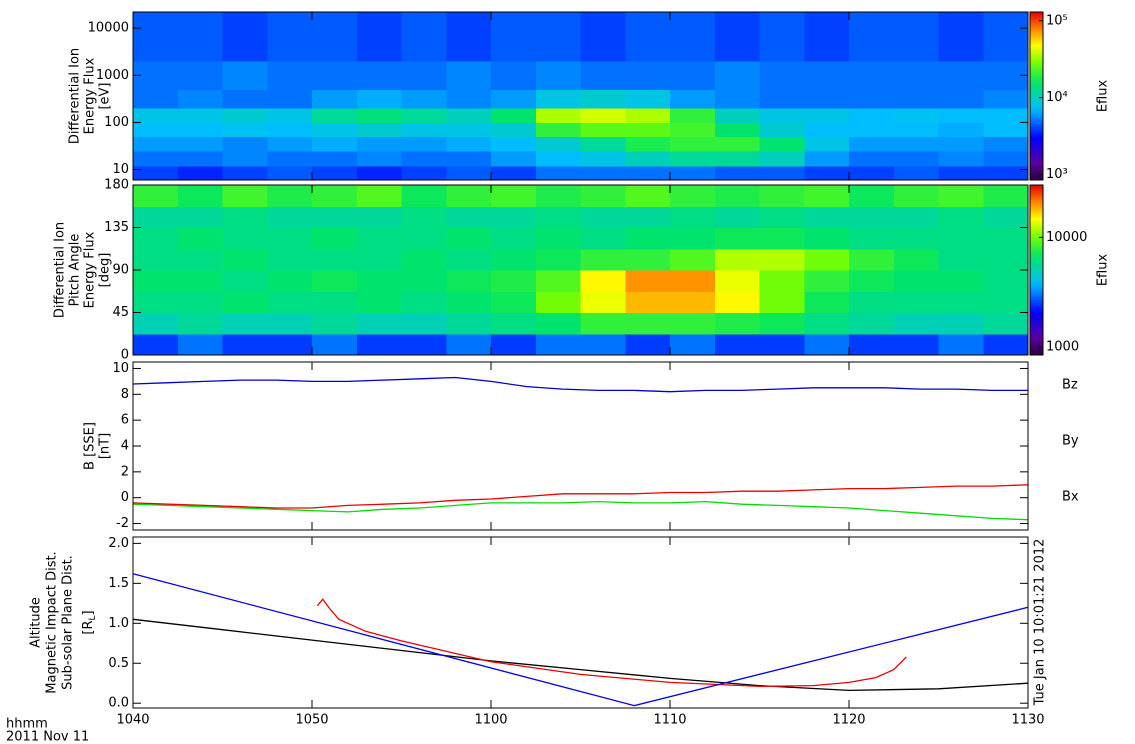  I want to click on colorbar-tick-label: 1000, so click(1062, 347).